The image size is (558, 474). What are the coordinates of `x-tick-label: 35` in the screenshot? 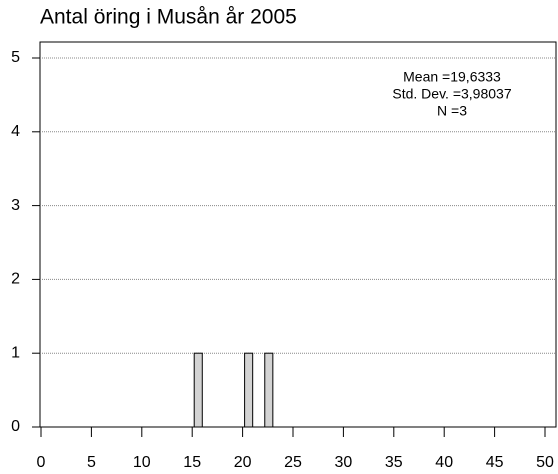 It's located at (394, 462).